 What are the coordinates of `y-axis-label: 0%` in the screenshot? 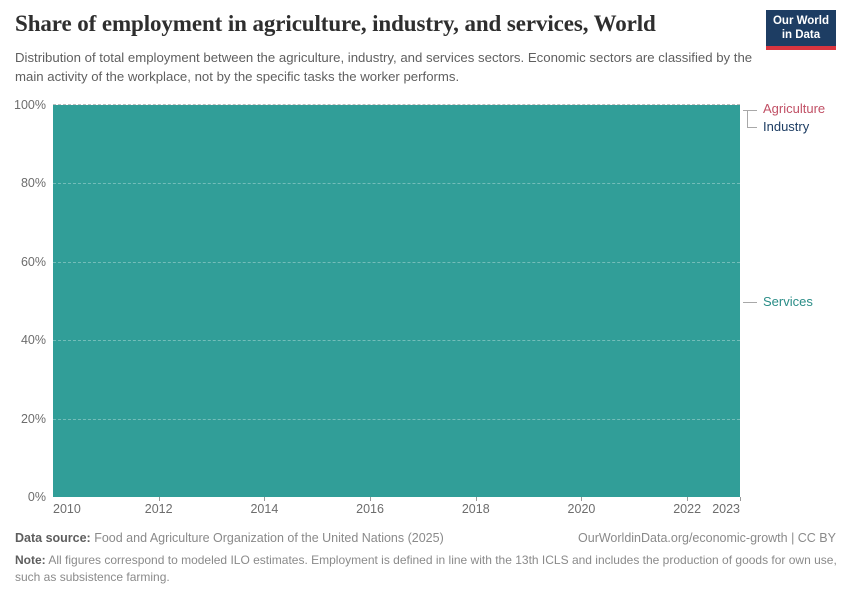 It's located at (36, 497).